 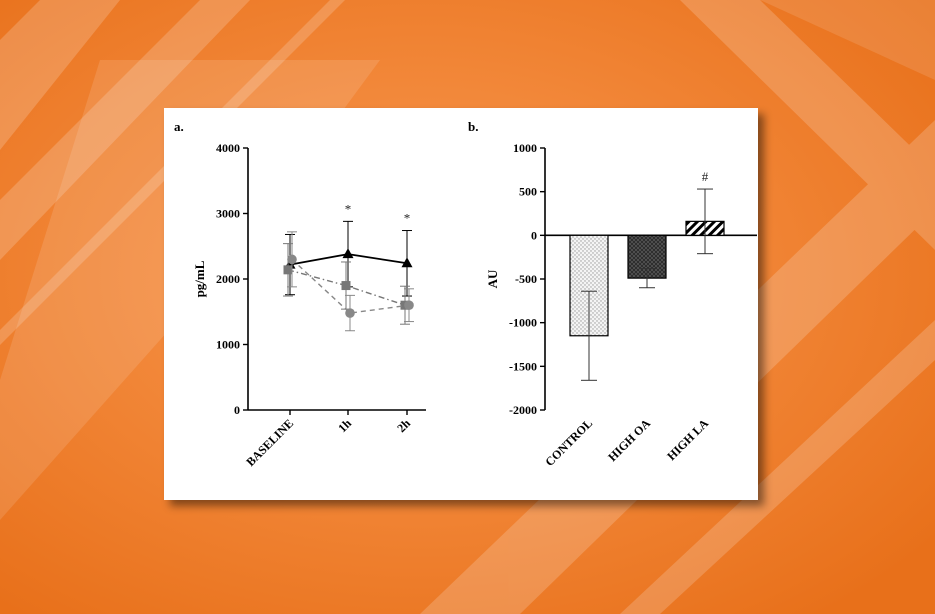 What do you see at coordinates (523, 410) in the screenshot?
I see `panel-b-y-tick-label: -2000` at bounding box center [523, 410].